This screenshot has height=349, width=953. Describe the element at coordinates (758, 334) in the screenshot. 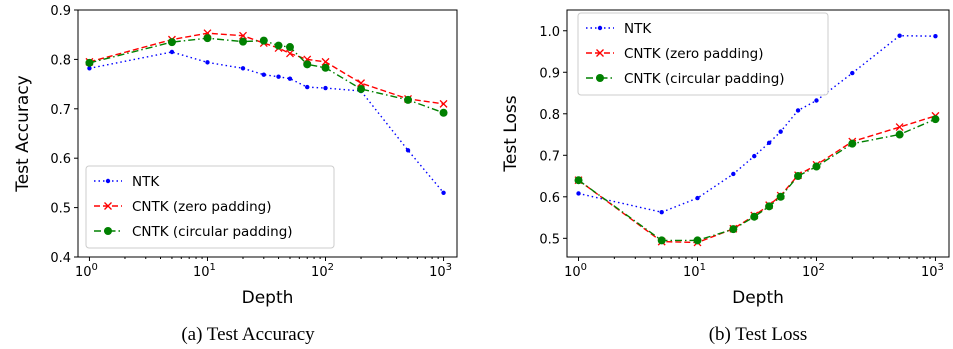

I see `caption: (b) Test Loss` at that location.